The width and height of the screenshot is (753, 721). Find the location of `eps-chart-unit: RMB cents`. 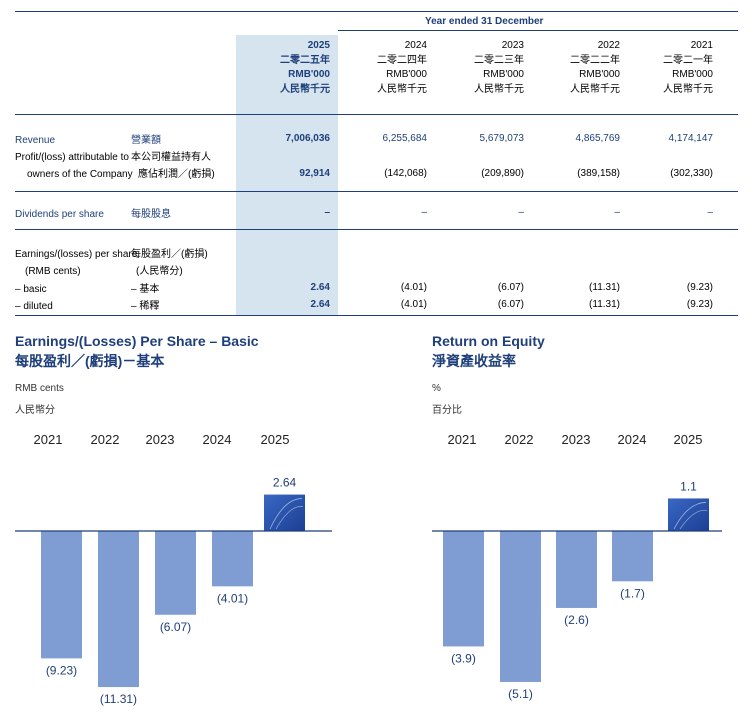

eps-chart-unit: RMB cents is located at coordinates (39, 388).